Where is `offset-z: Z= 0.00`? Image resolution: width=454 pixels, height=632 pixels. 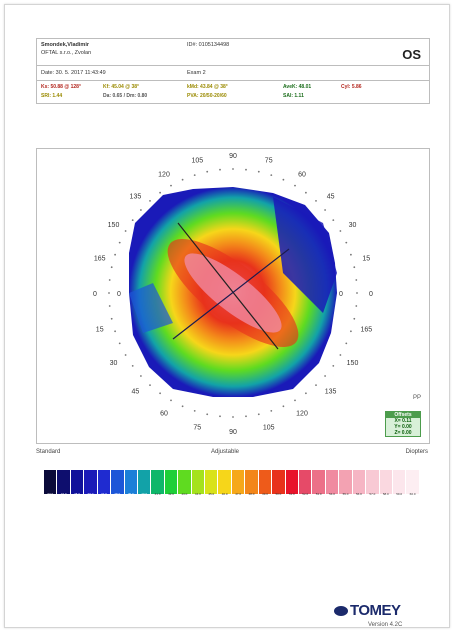
offset-z: Z= 0.00 is located at coordinates (403, 433).